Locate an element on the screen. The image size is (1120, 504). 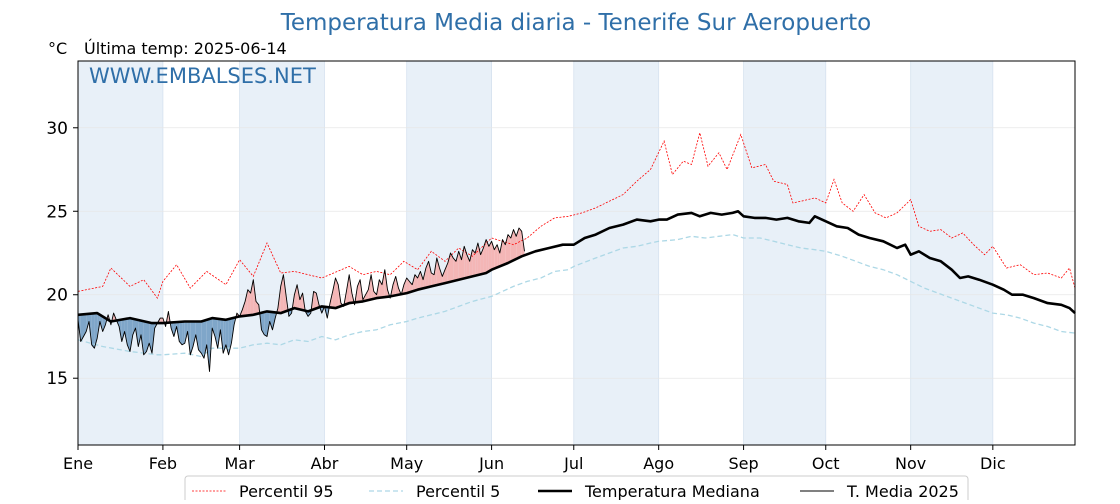
legend-label-percentil-5: Percentil 5 is located at coordinates (458, 491).